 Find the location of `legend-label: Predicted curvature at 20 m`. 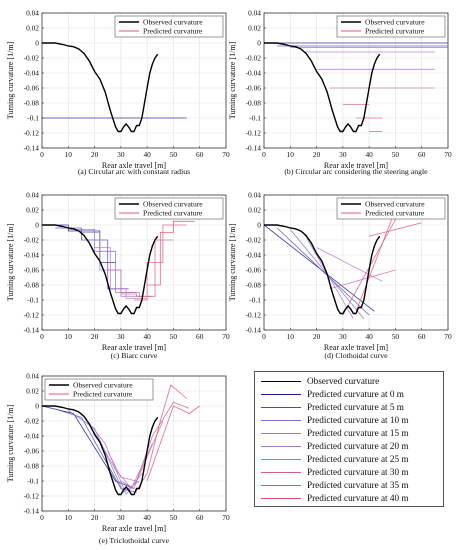

legend-label: Predicted curvature at 20 m is located at coordinates (358, 446).